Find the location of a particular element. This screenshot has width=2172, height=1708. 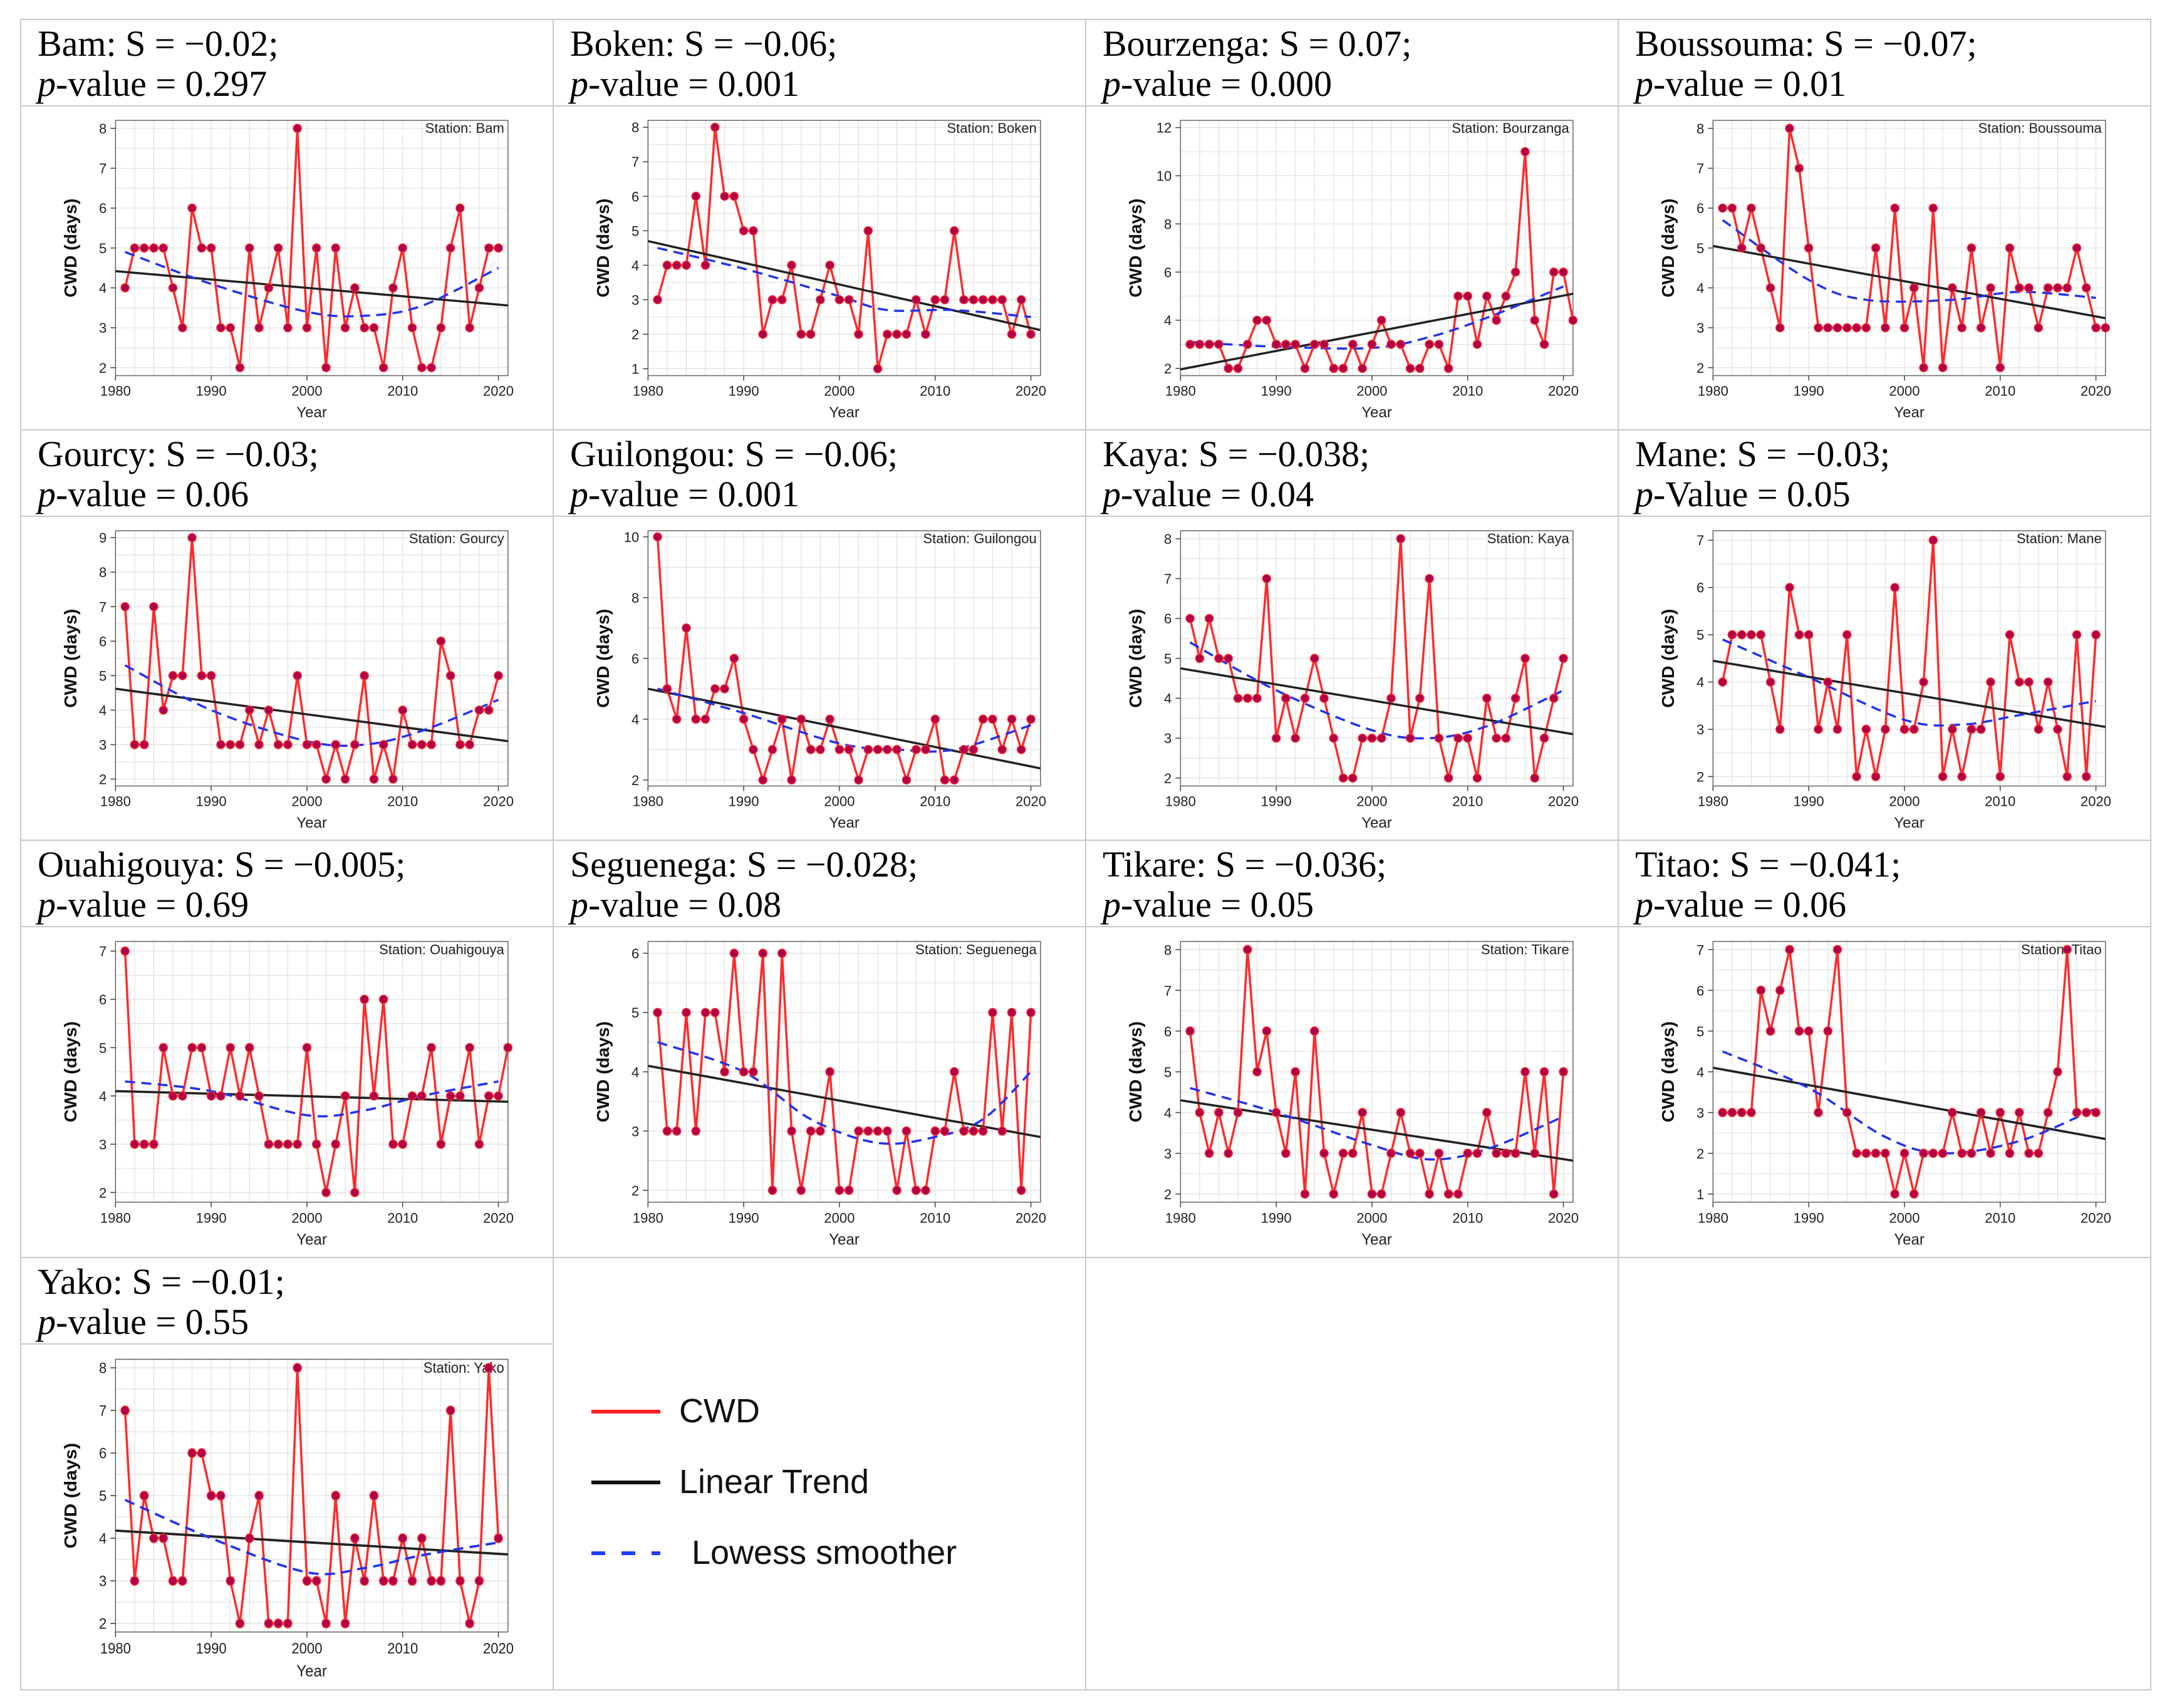

y-tick-label: 4 is located at coordinates (103, 710).